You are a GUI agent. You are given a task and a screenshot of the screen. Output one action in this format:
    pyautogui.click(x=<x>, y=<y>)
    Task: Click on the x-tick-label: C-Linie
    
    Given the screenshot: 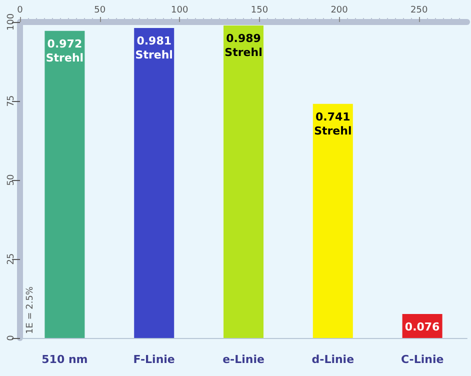 What is the action you would take?
    pyautogui.click(x=422, y=359)
    